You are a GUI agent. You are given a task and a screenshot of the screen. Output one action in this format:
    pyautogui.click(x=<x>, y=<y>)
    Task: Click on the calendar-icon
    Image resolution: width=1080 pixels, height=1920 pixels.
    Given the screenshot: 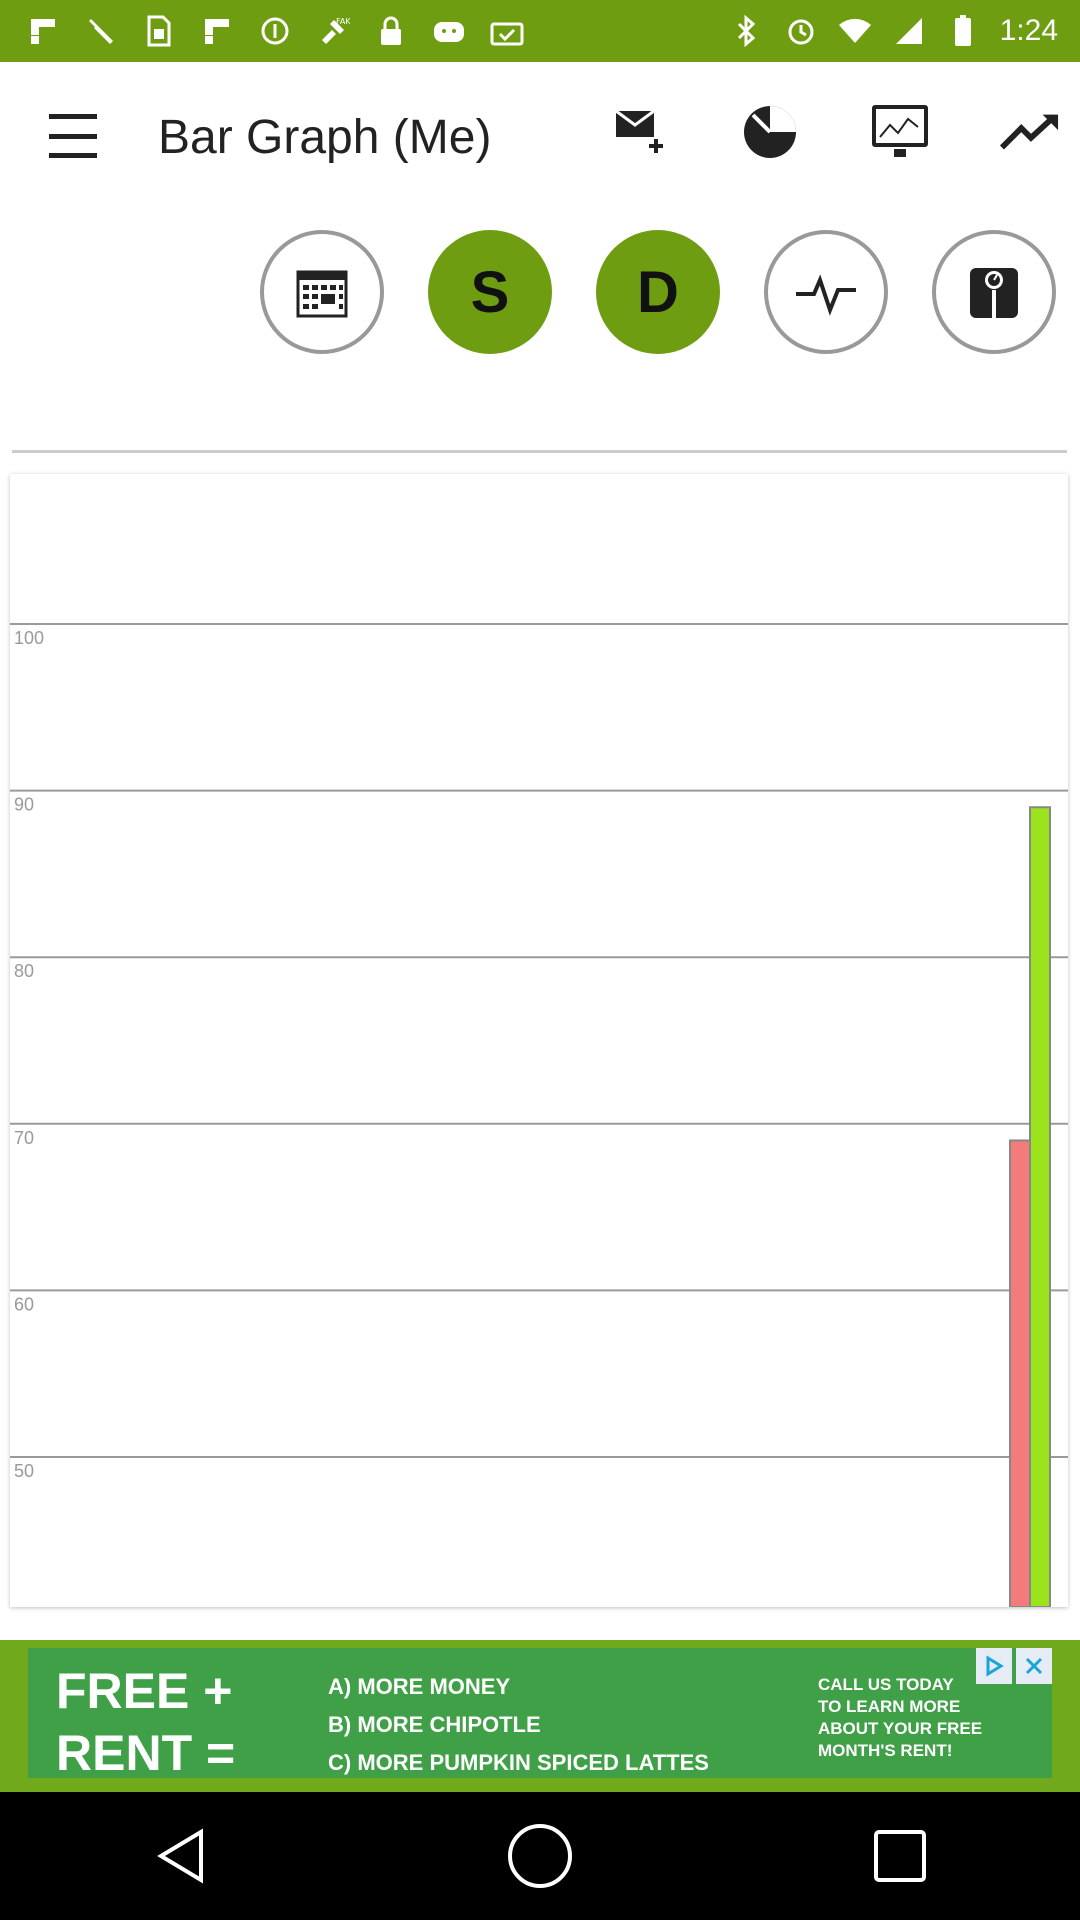 What is the action you would take?
    pyautogui.click(x=322, y=294)
    